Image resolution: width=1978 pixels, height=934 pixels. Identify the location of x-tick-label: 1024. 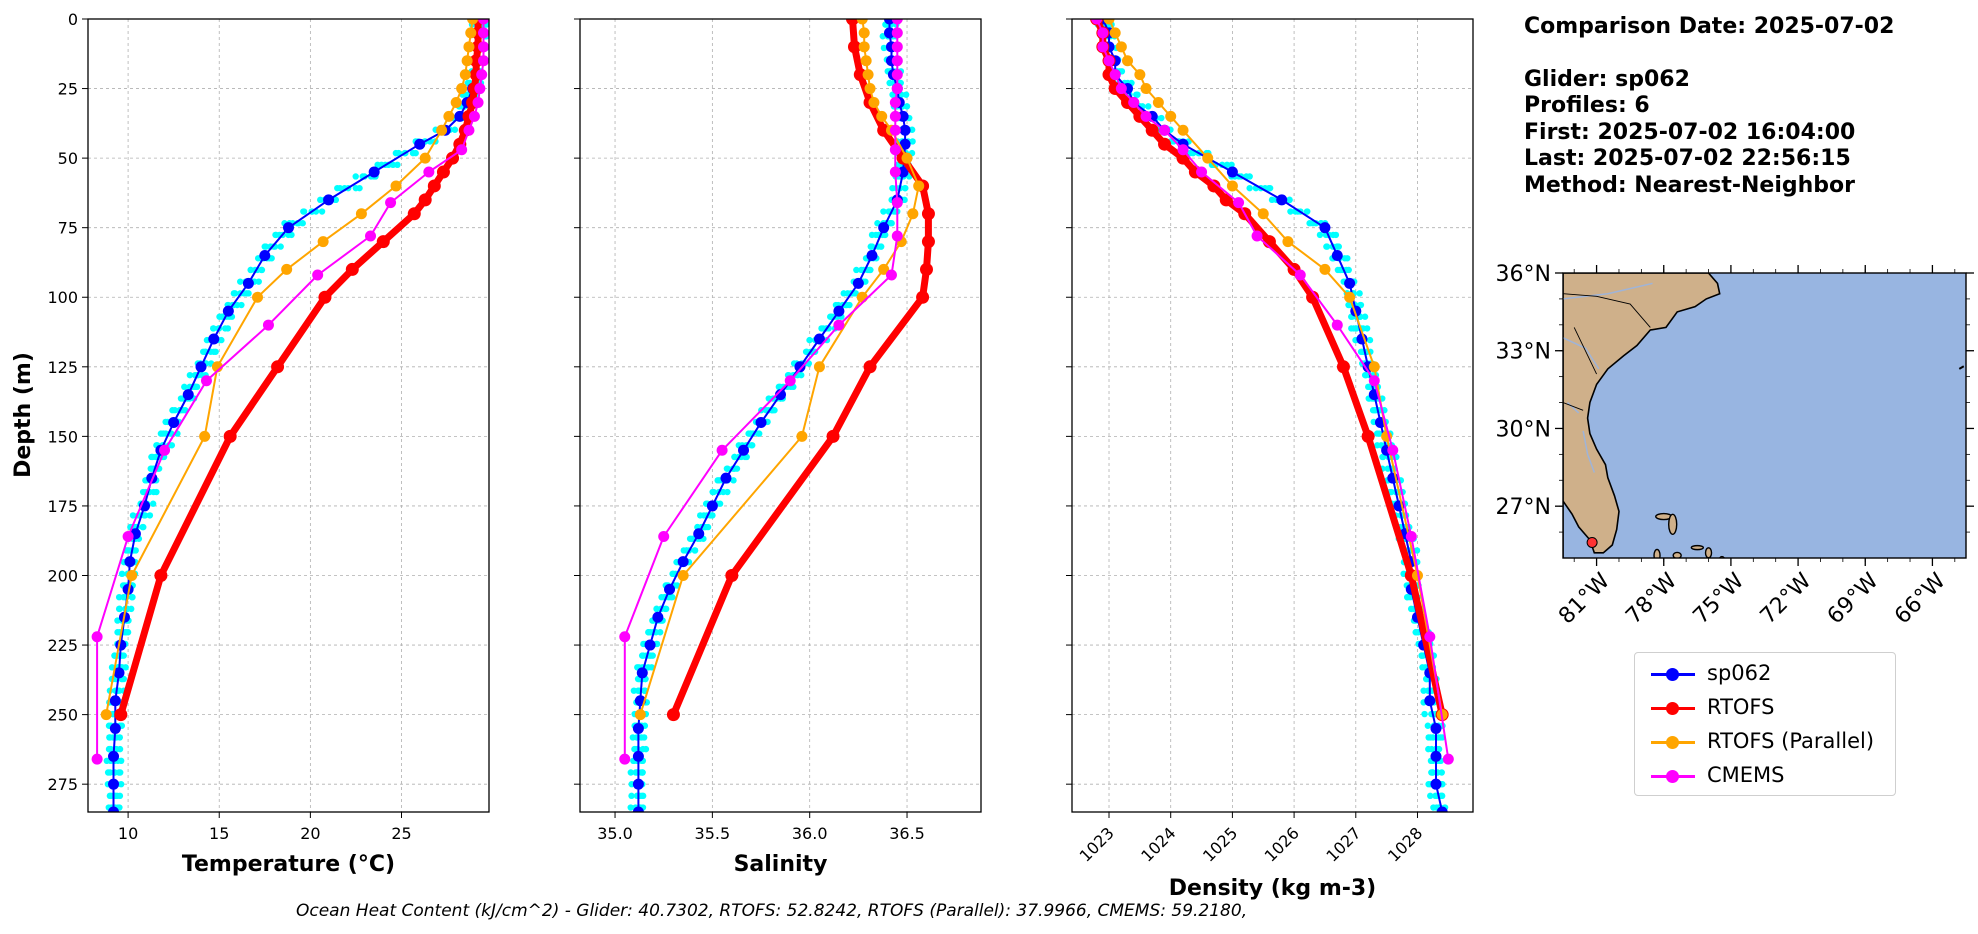
(1158, 844).